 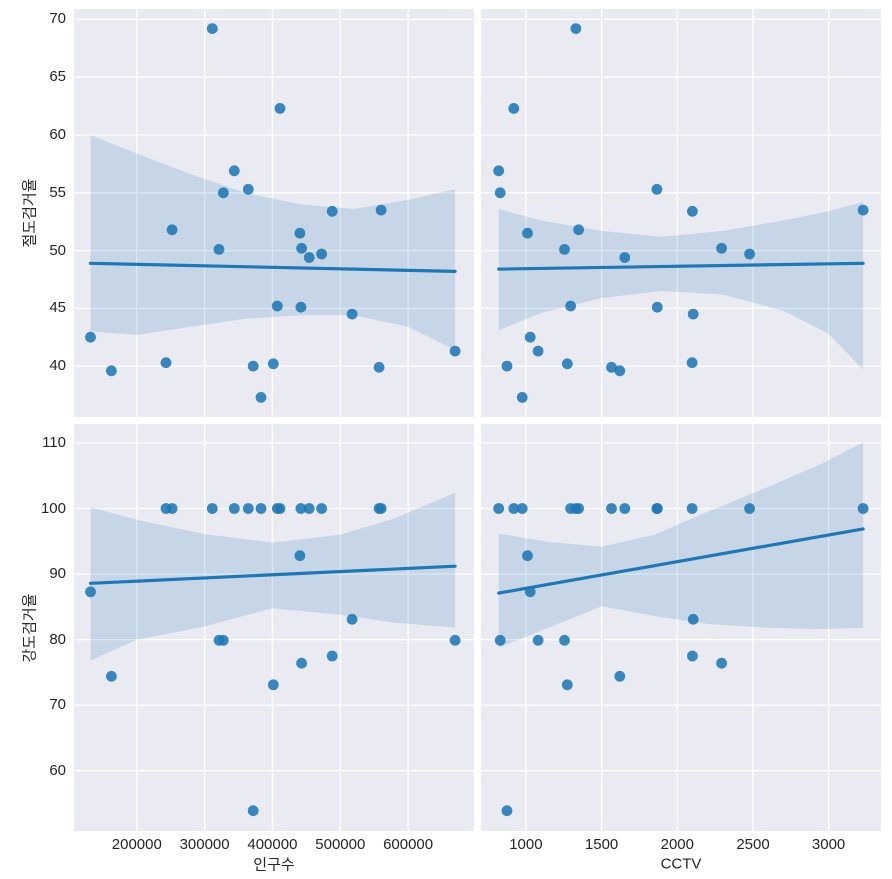 What do you see at coordinates (54, 442) in the screenshot?
I see `y-tick-label: 110` at bounding box center [54, 442].